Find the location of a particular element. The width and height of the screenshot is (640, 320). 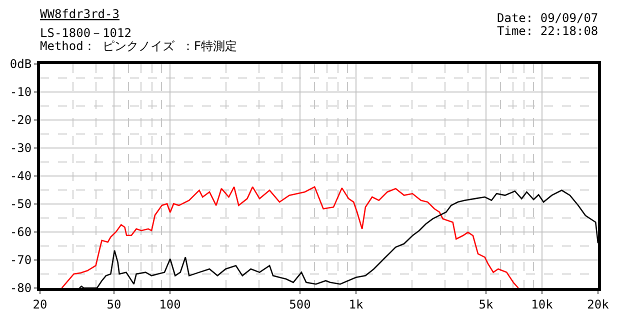

y-tick-label: -20 is located at coordinates (21, 120).